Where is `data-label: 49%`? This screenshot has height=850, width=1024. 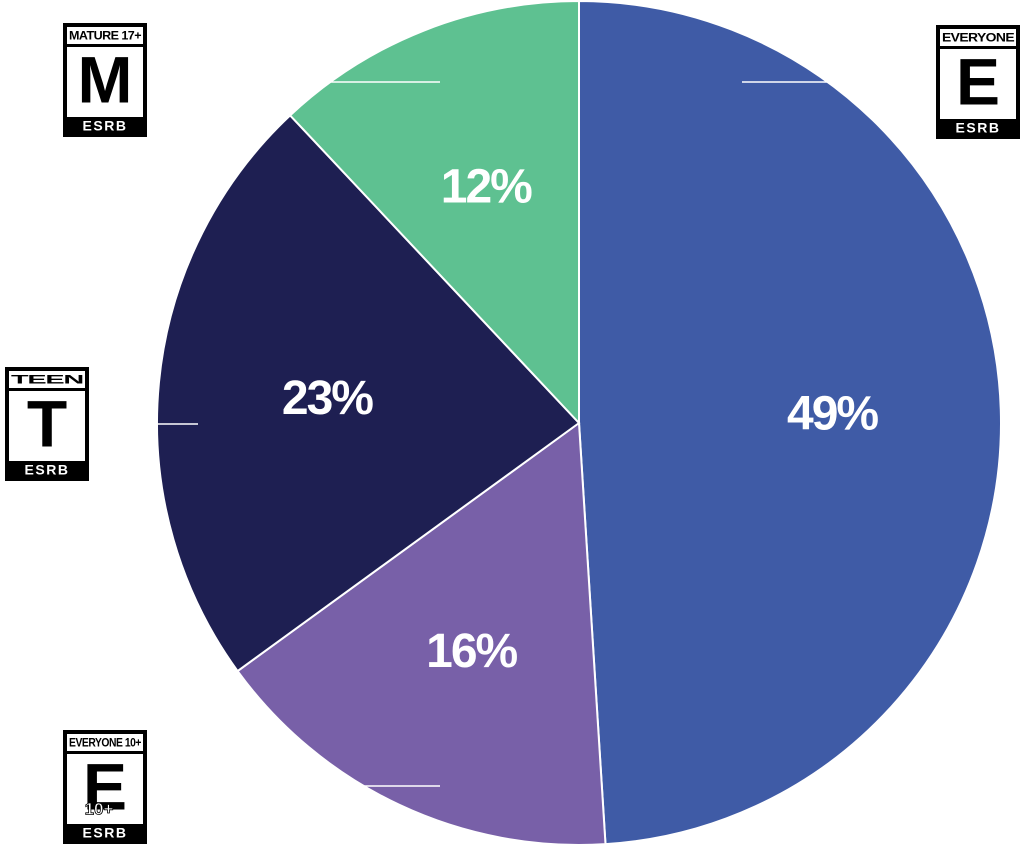 data-label: 49% is located at coordinates (832, 414).